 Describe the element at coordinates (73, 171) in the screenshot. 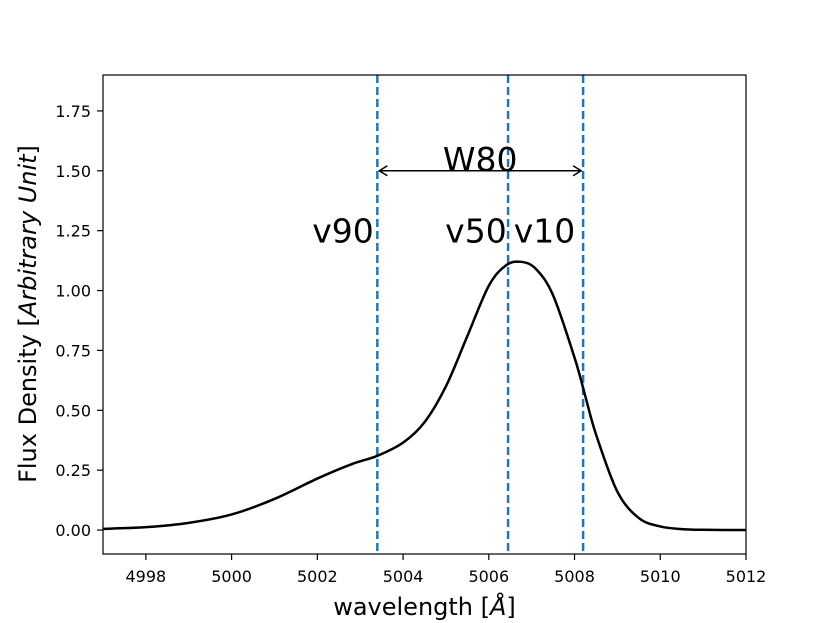

I see `y-tick-label: 1.50` at that location.